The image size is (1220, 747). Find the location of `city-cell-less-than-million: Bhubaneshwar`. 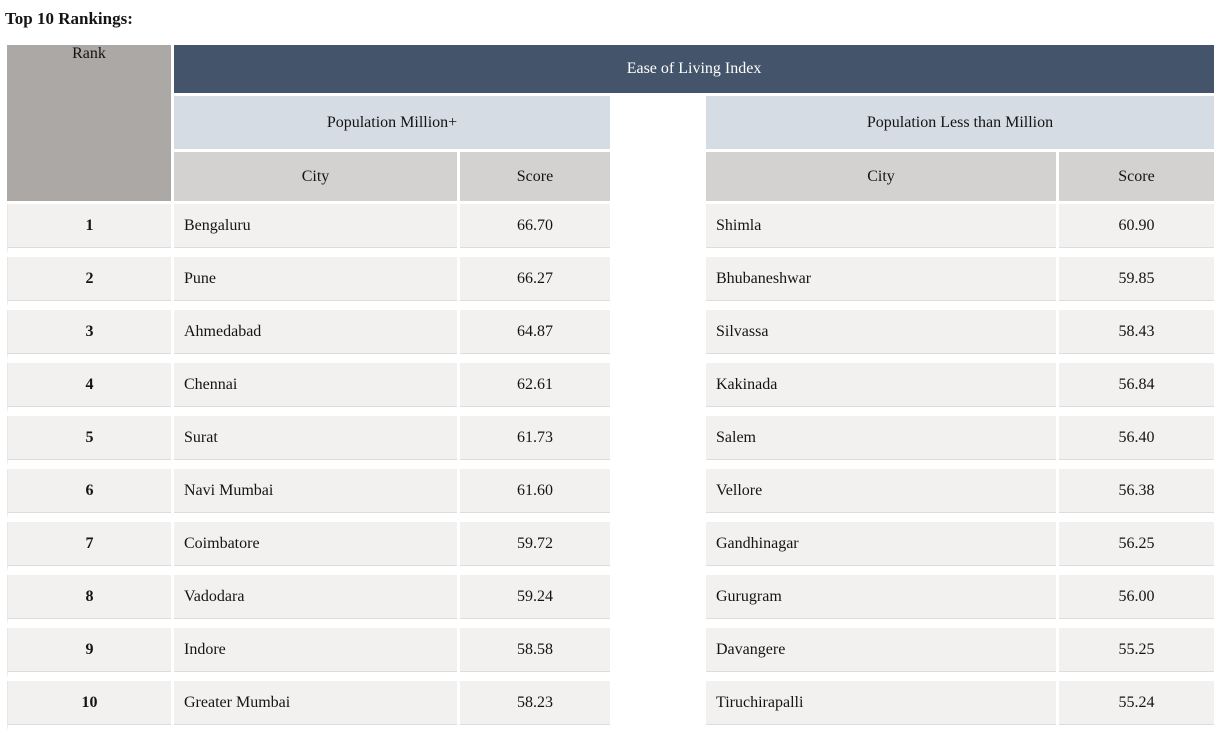

city-cell-less-than-million: Bhubaneshwar is located at coordinates (881, 282).